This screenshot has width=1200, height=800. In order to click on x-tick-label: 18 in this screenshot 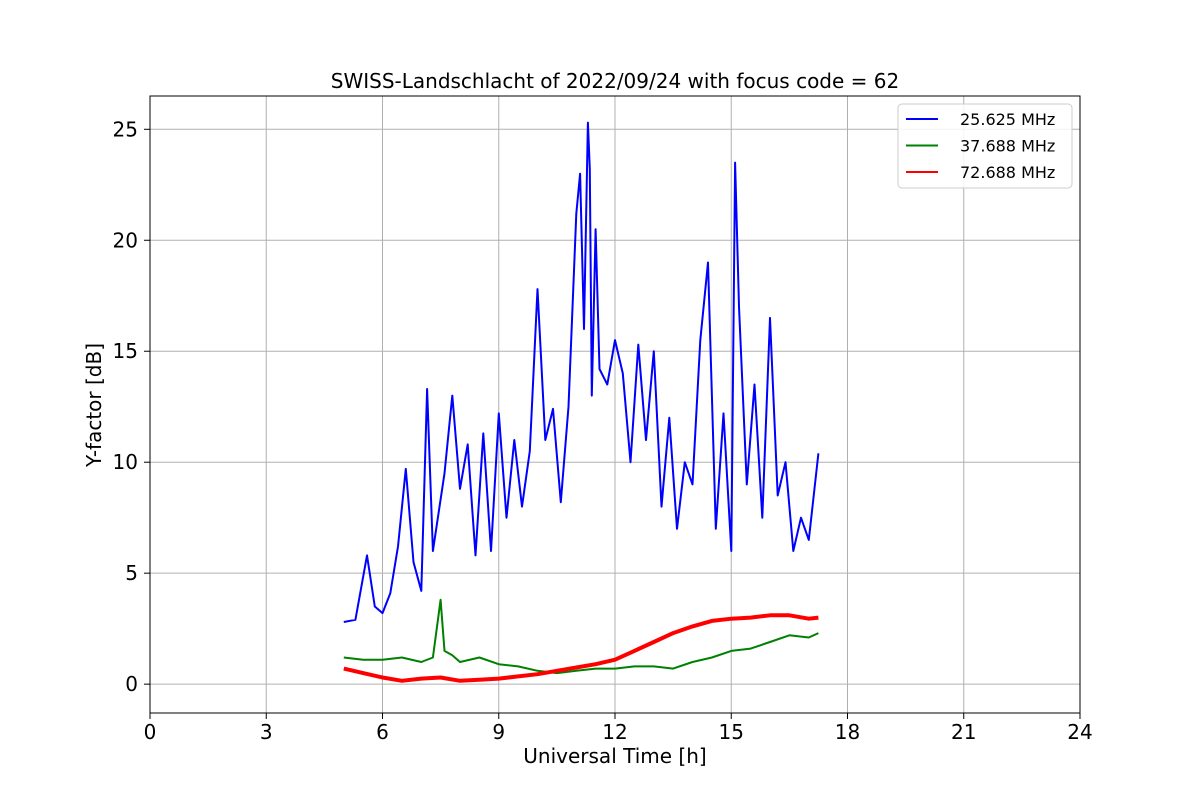, I will do `click(847, 732)`.